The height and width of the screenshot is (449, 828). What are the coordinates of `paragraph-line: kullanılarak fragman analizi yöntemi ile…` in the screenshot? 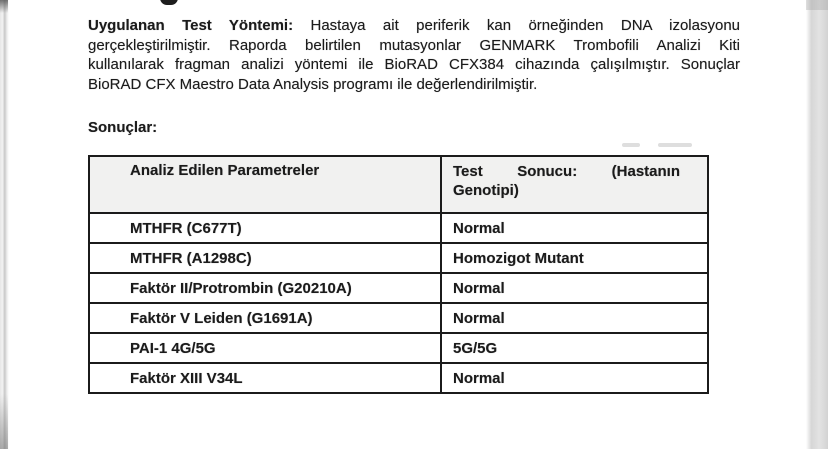 It's located at (414, 65).